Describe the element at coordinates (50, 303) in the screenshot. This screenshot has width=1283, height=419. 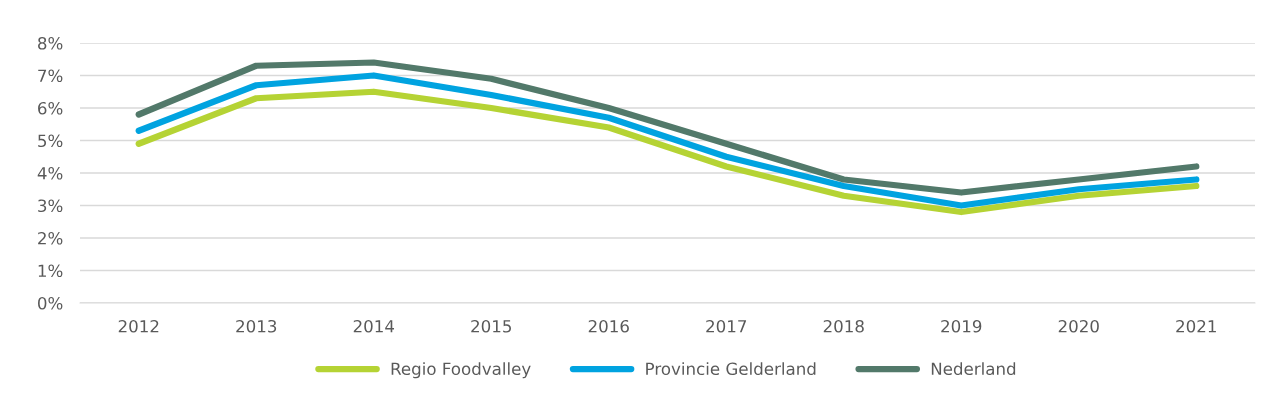
I see `y-tick-label: 0%` at that location.